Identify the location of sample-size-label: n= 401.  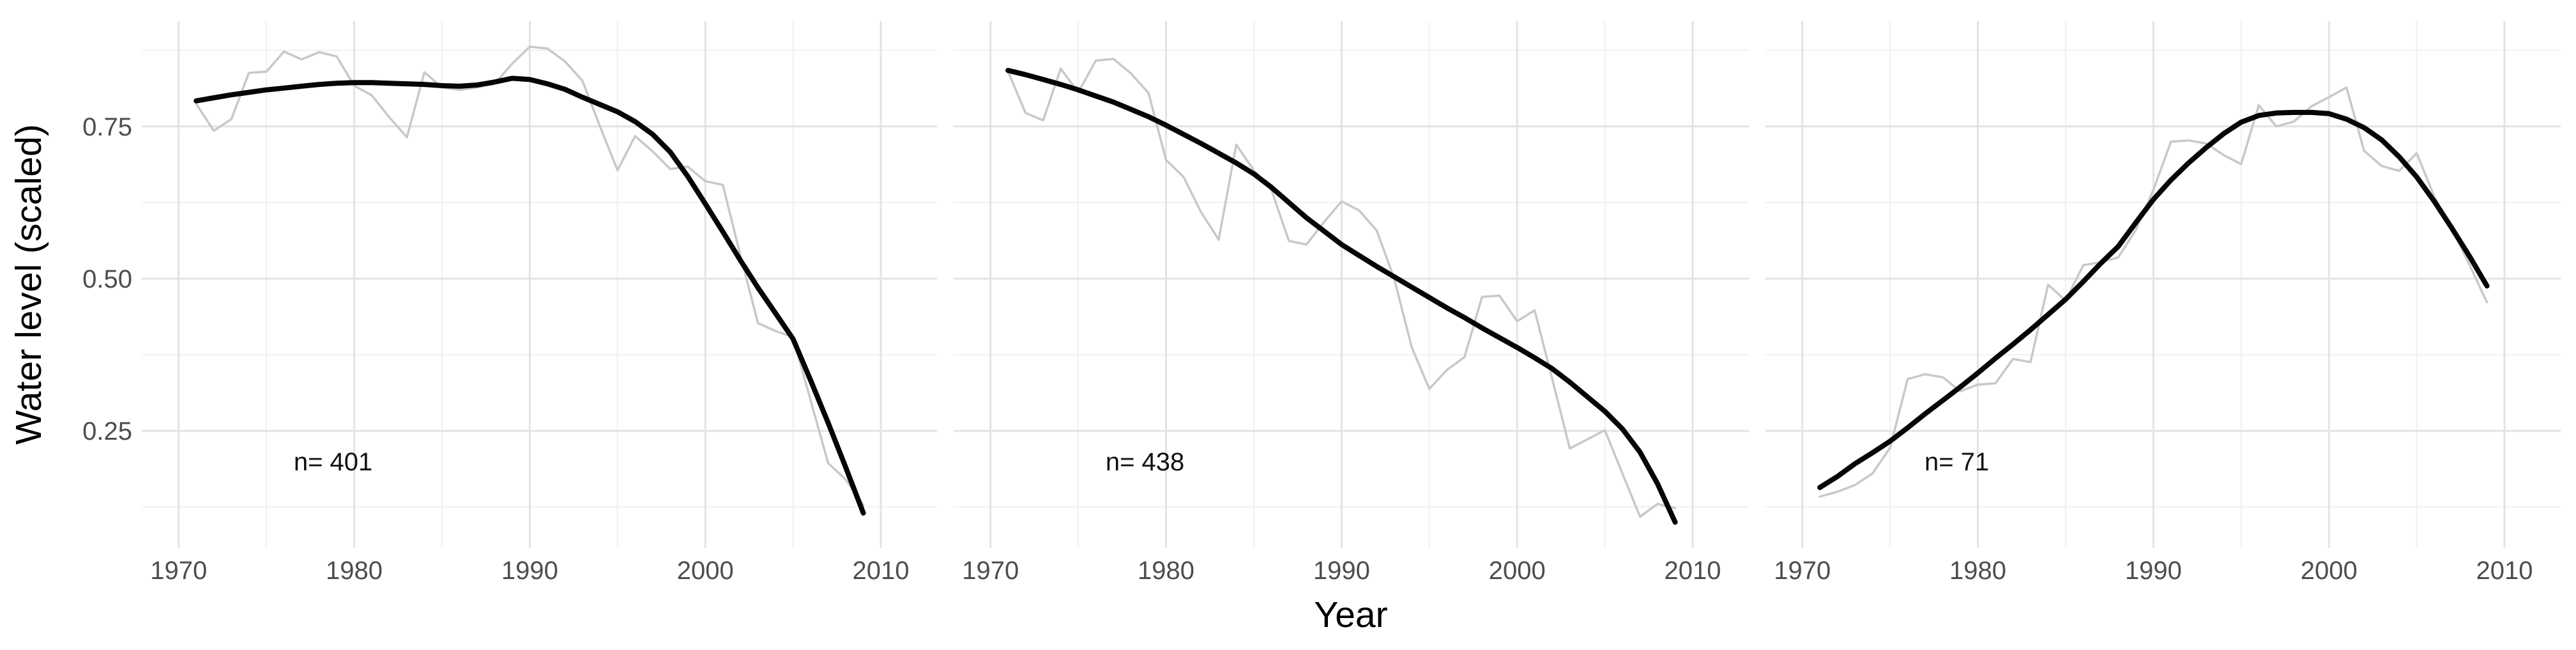
(333, 462).